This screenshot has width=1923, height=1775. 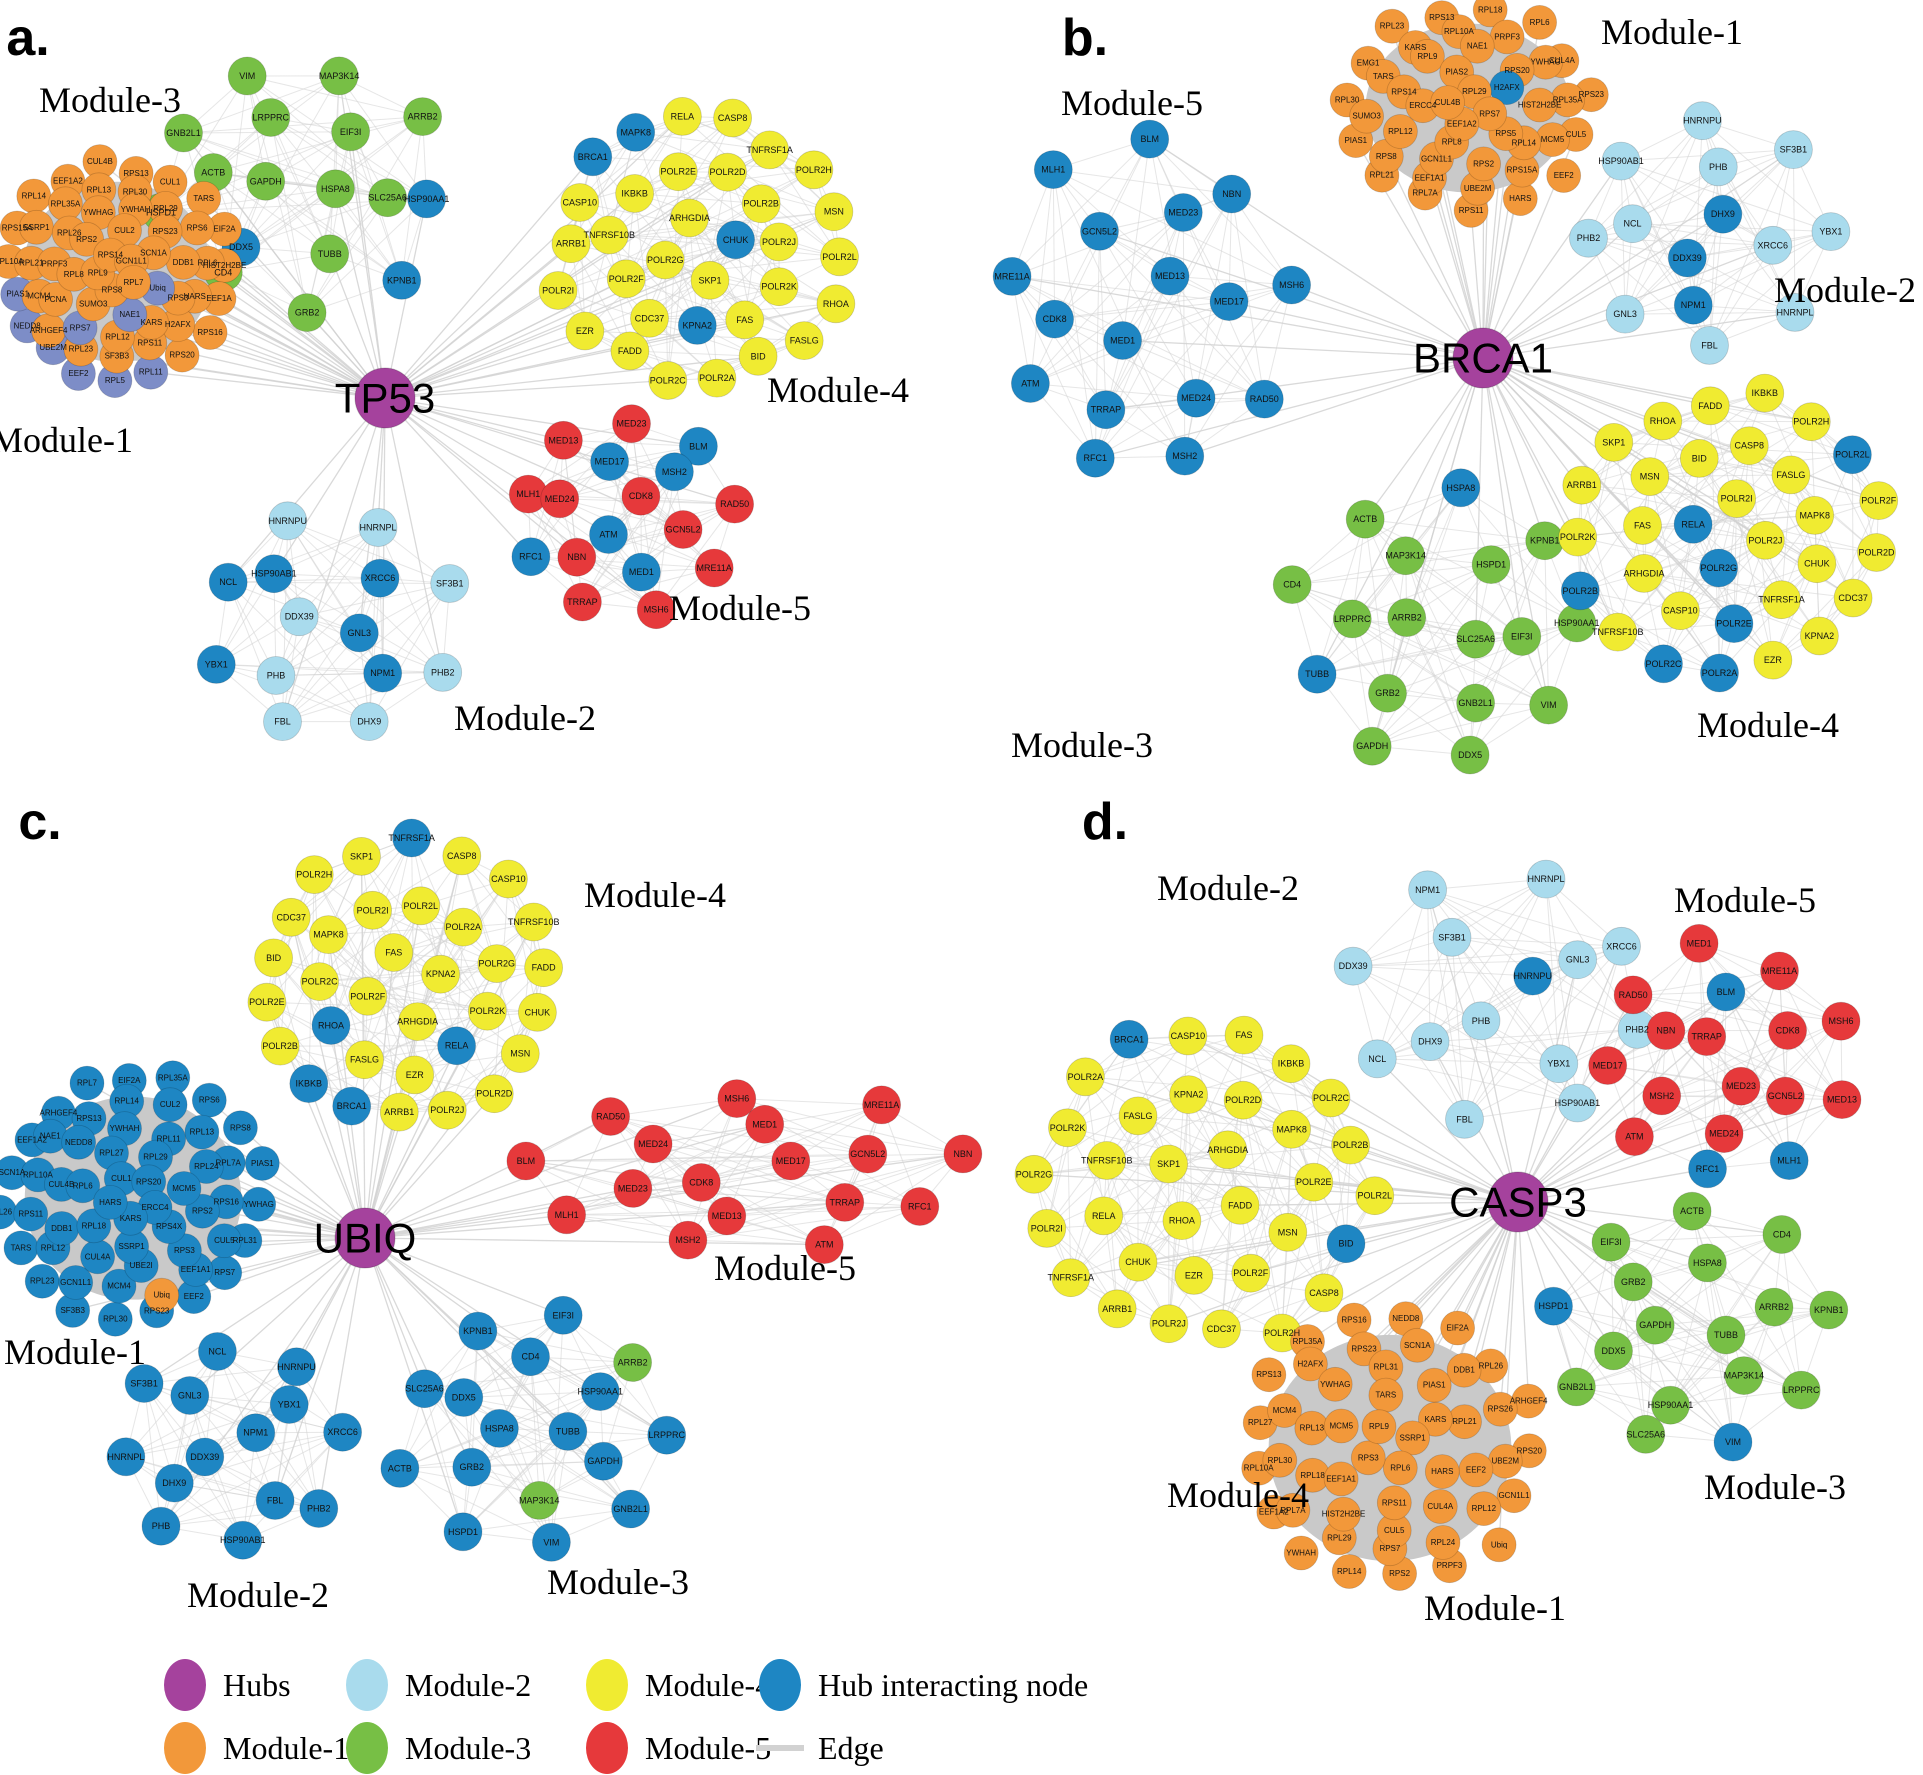 I want to click on node-RPS20, so click(x=182, y=355).